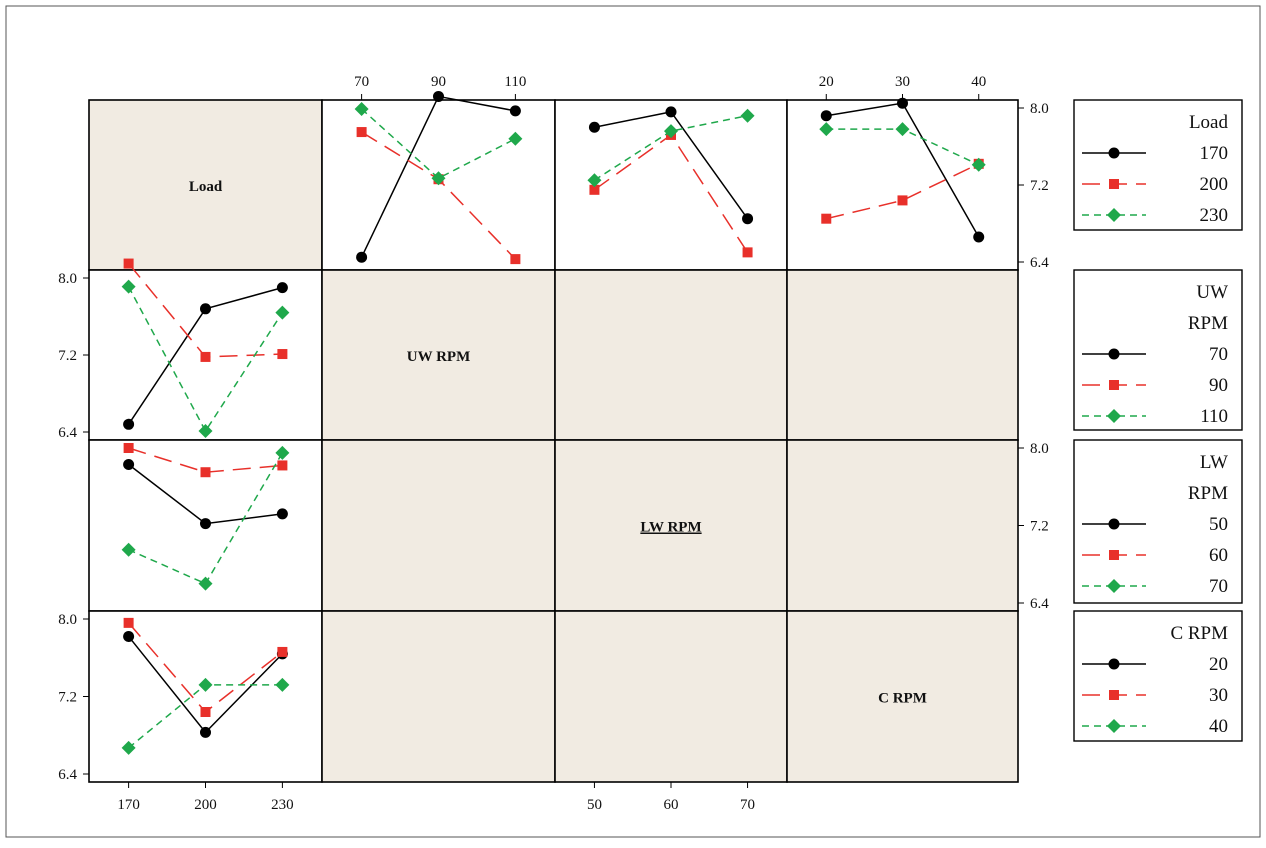  What do you see at coordinates (361, 82) in the screenshot?
I see `x-tick-label: 70` at bounding box center [361, 82].